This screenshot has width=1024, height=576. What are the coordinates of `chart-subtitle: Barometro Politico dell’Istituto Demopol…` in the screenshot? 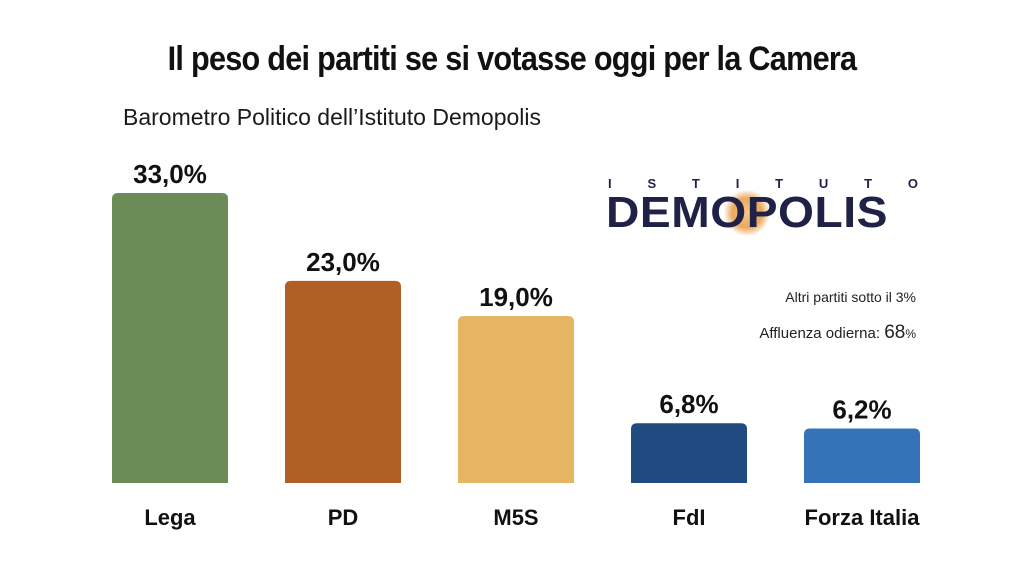 It's located at (332, 117).